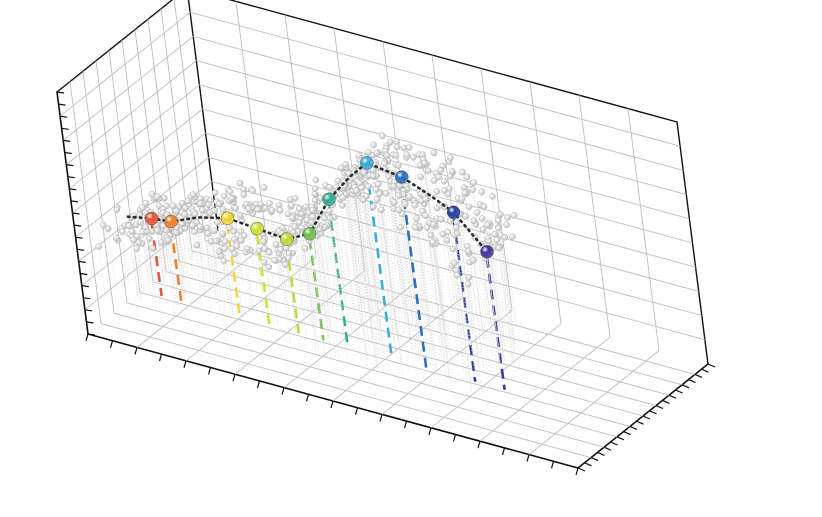 The width and height of the screenshot is (822, 517). Describe the element at coordinates (329, 199) in the screenshot. I see `highlight-marker` at that location.